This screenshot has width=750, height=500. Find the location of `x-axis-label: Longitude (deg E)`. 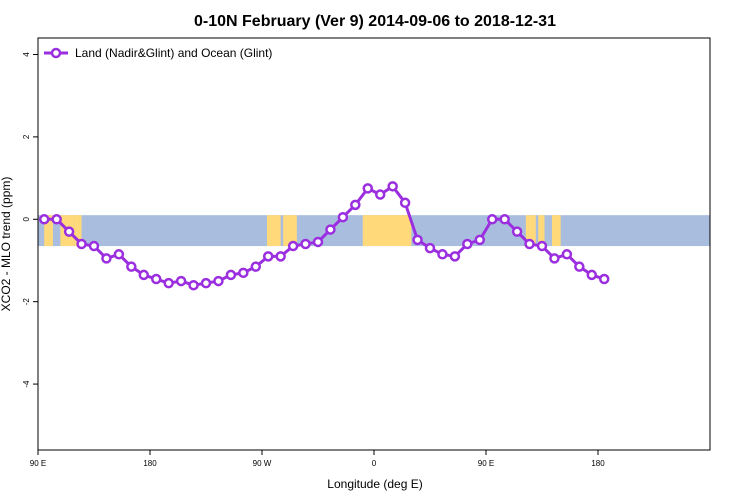

x-axis-label: Longitude (deg E) is located at coordinates (374, 484).